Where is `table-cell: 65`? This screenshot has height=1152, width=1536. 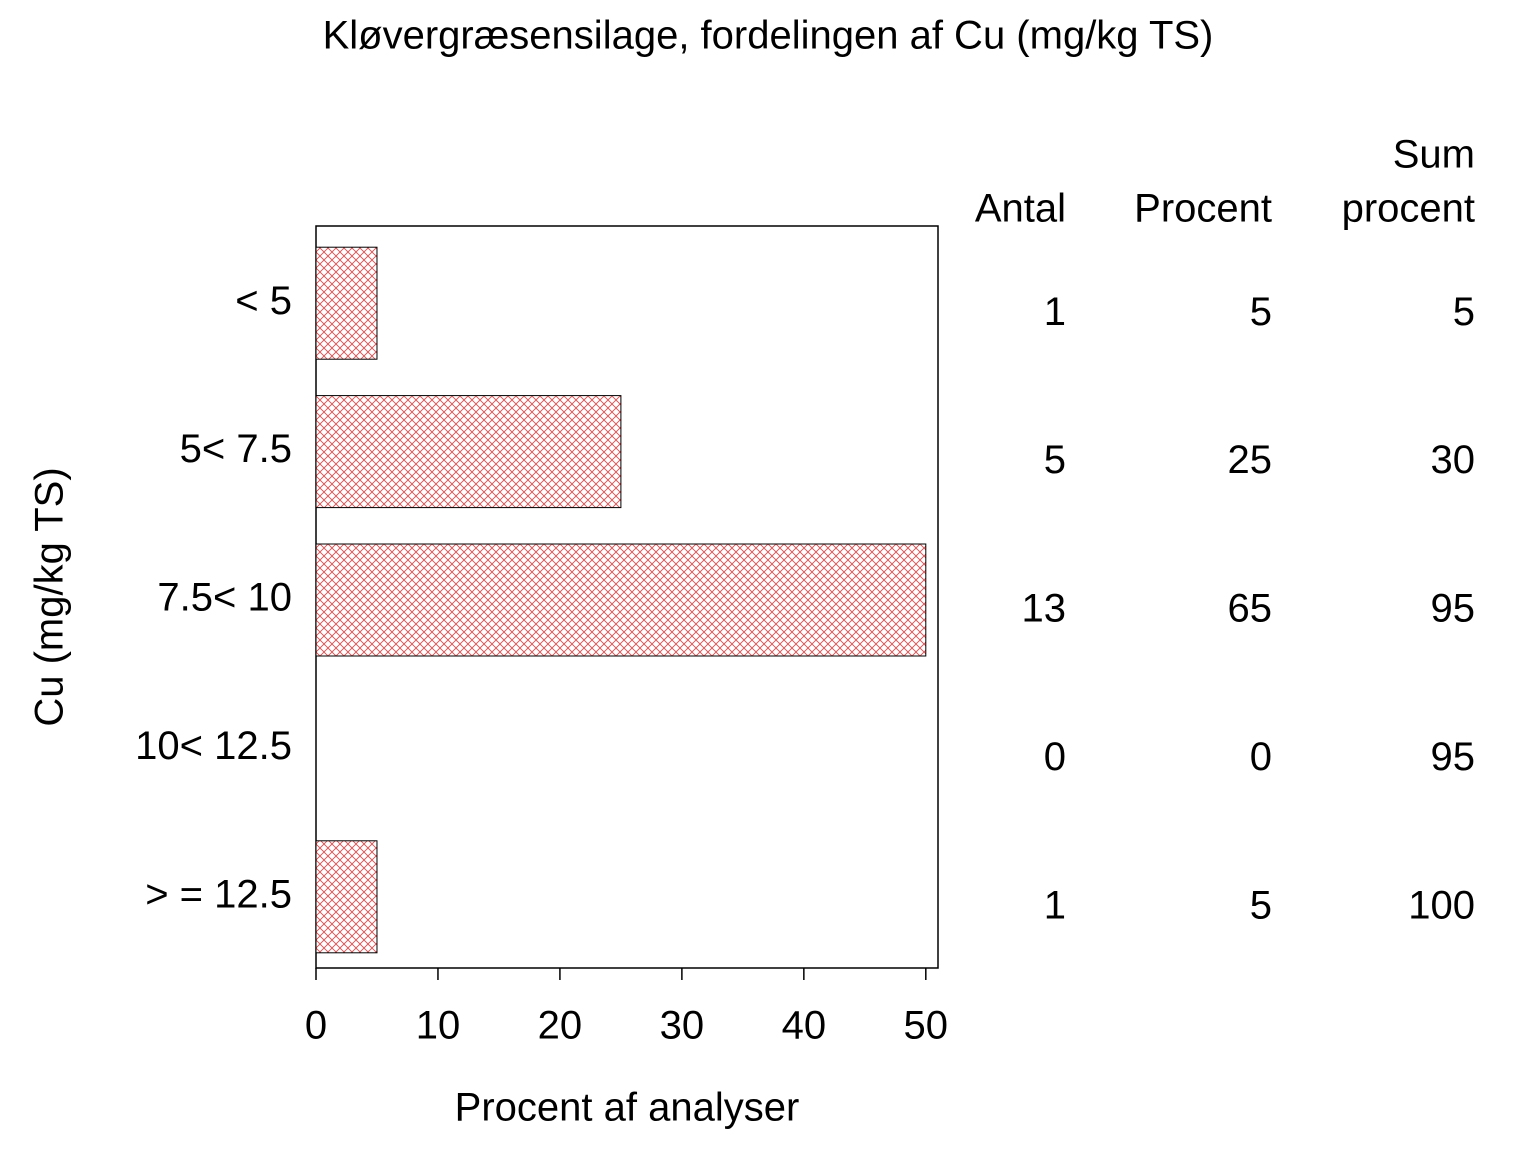
table-cell: 65 is located at coordinates (1250, 609).